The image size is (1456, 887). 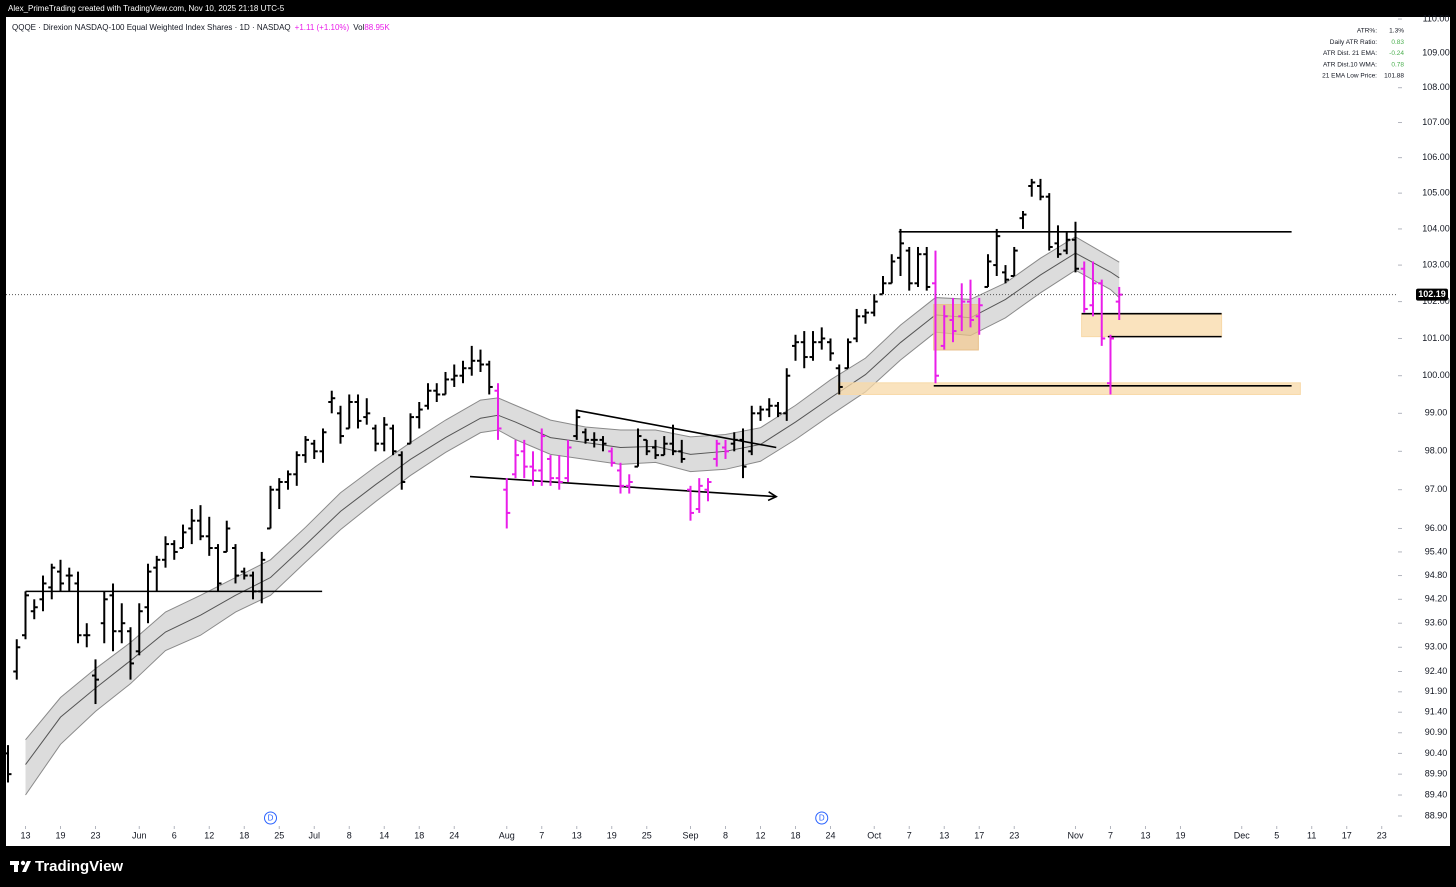 What do you see at coordinates (1397, 42) in the screenshot?
I see `table-value: 0.83` at bounding box center [1397, 42].